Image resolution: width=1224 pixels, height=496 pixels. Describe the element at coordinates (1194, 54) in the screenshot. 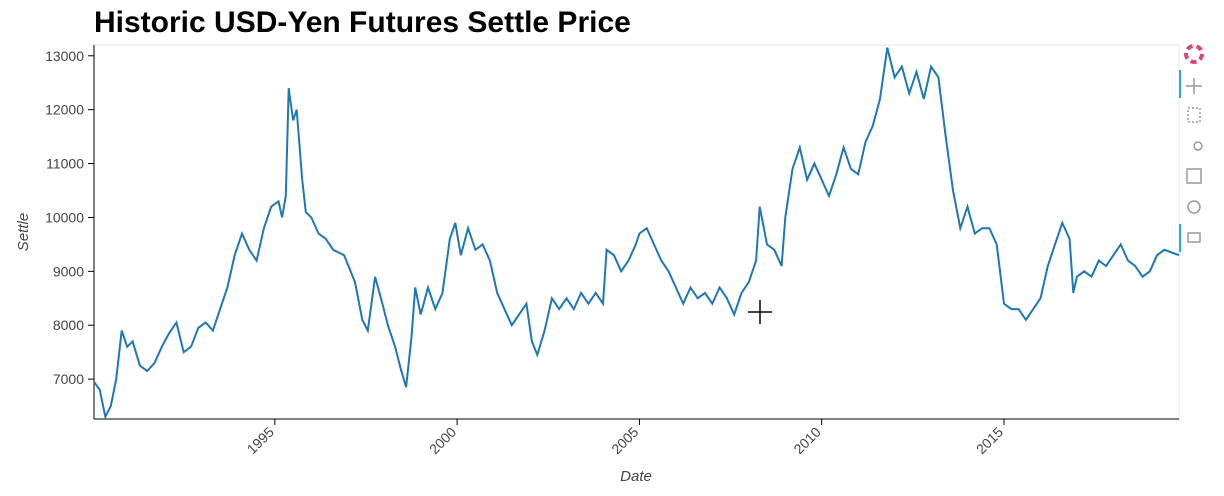

I see `logo` at that location.